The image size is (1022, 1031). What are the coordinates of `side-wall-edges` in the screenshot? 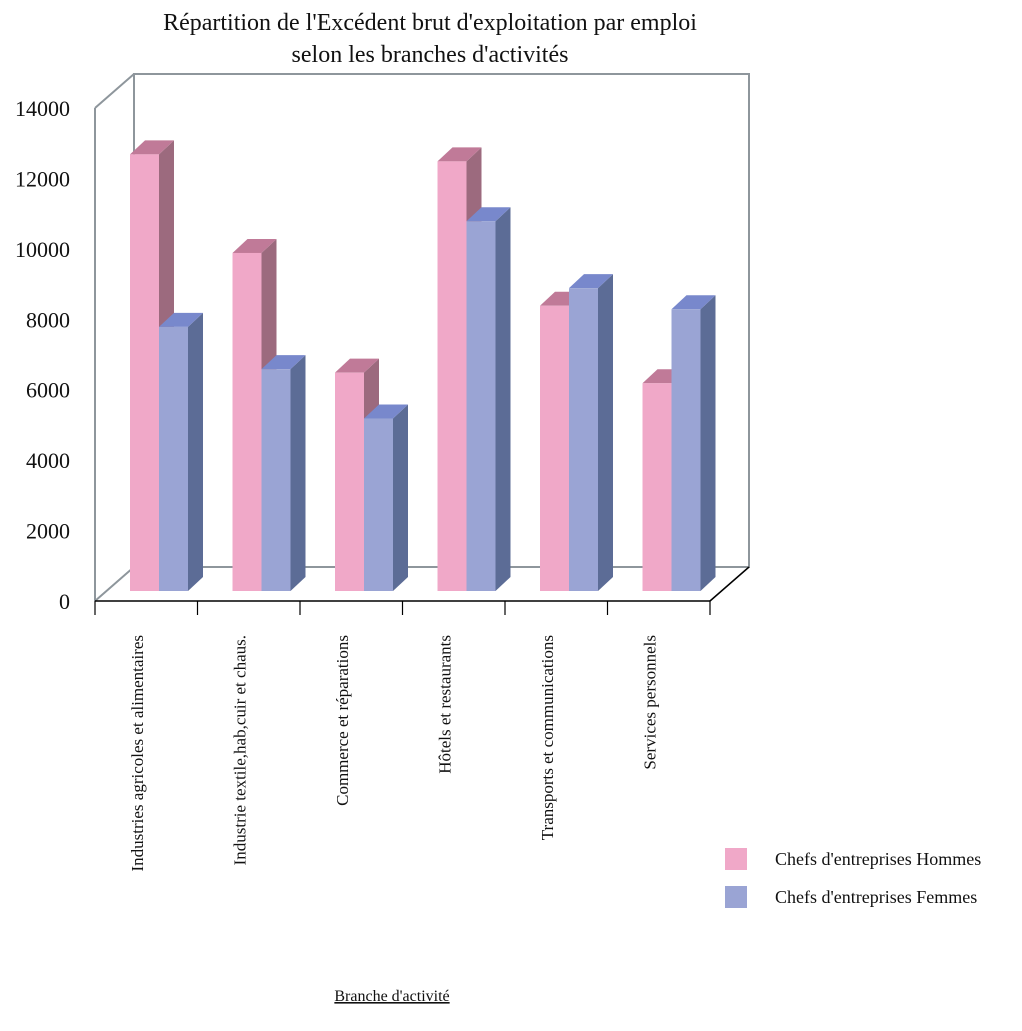 It's located at (114, 337).